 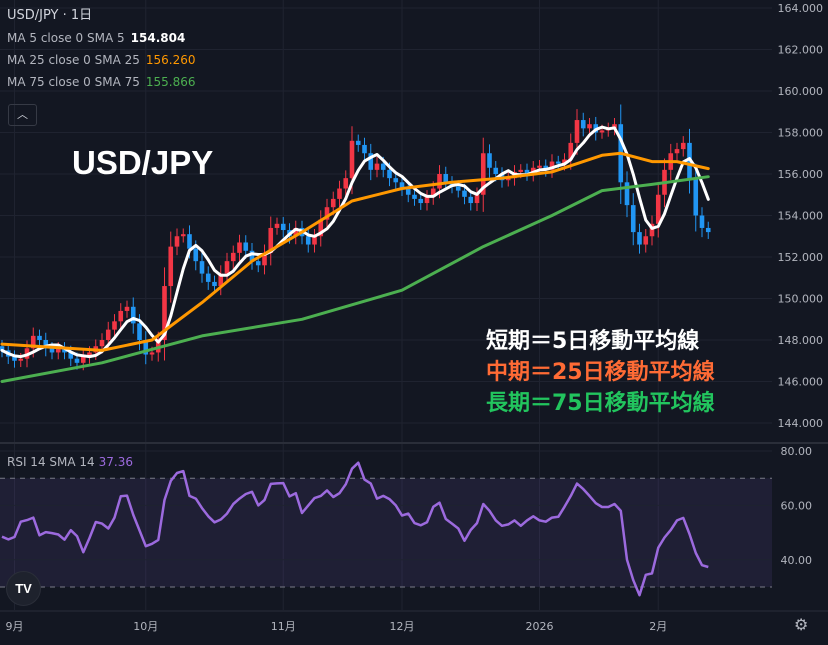 What do you see at coordinates (801, 299) in the screenshot?
I see `price-tick-label: 150.000` at bounding box center [801, 299].